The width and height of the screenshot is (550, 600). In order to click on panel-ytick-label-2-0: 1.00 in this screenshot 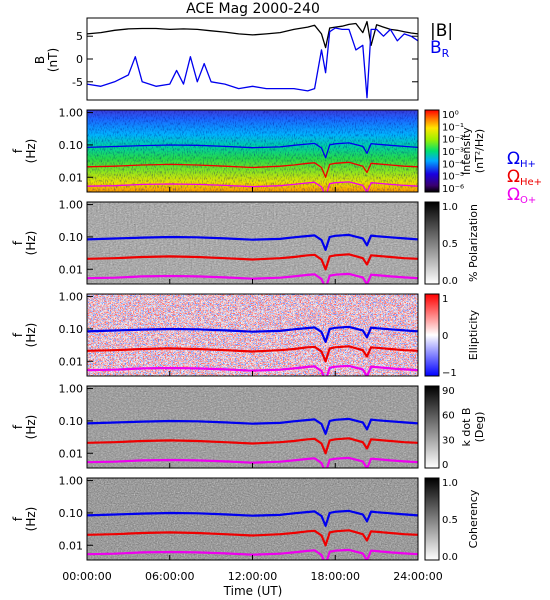, I will do `click(71, 297)`.